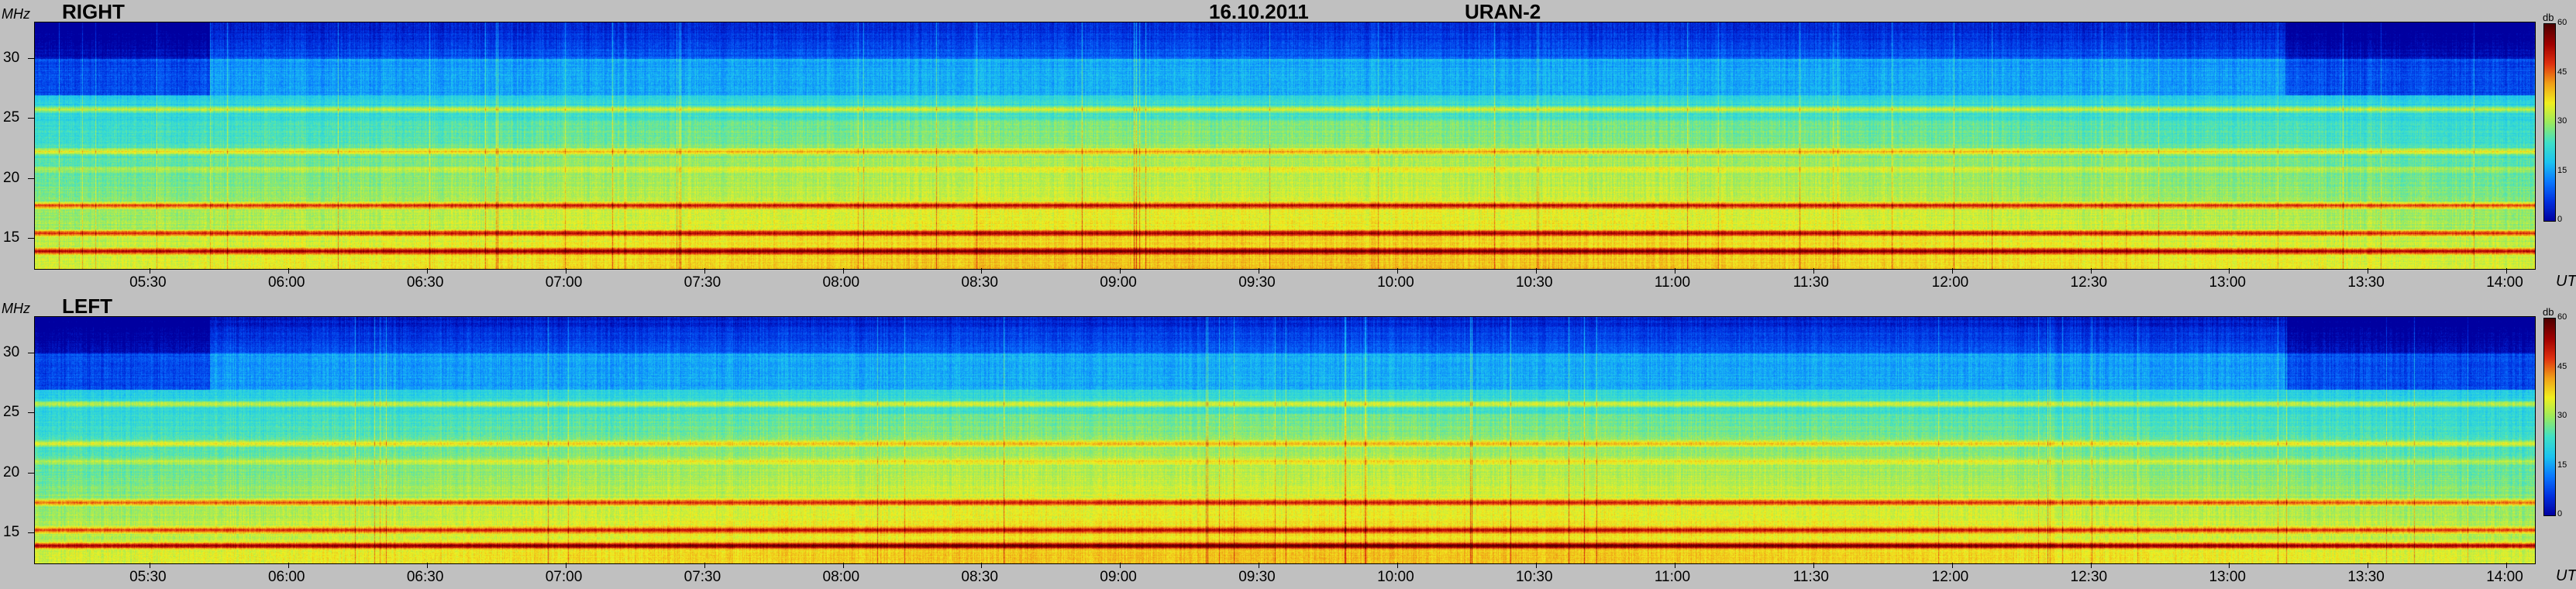 The image size is (2576, 589). I want to click on observation-date: 16.10.2011, so click(1259, 11).